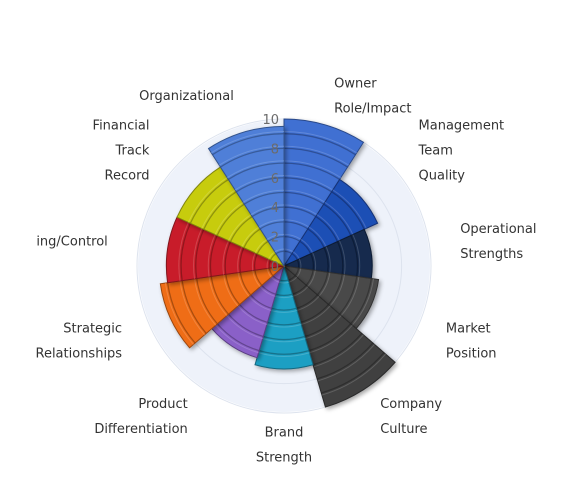  Describe the element at coordinates (71, 242) in the screenshot. I see `category-label: ing/Control` at that location.